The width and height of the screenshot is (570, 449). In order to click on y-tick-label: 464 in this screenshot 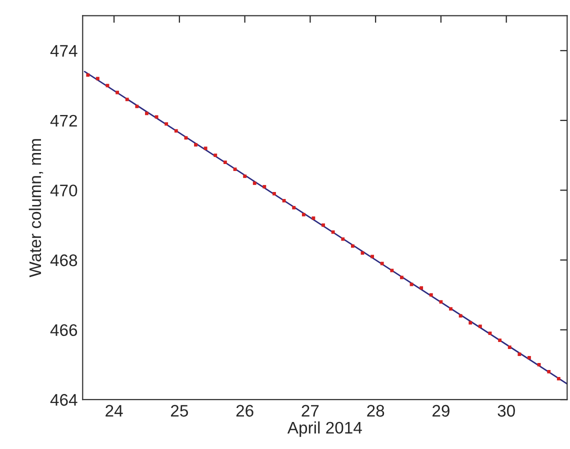, I will do `click(64, 400)`.